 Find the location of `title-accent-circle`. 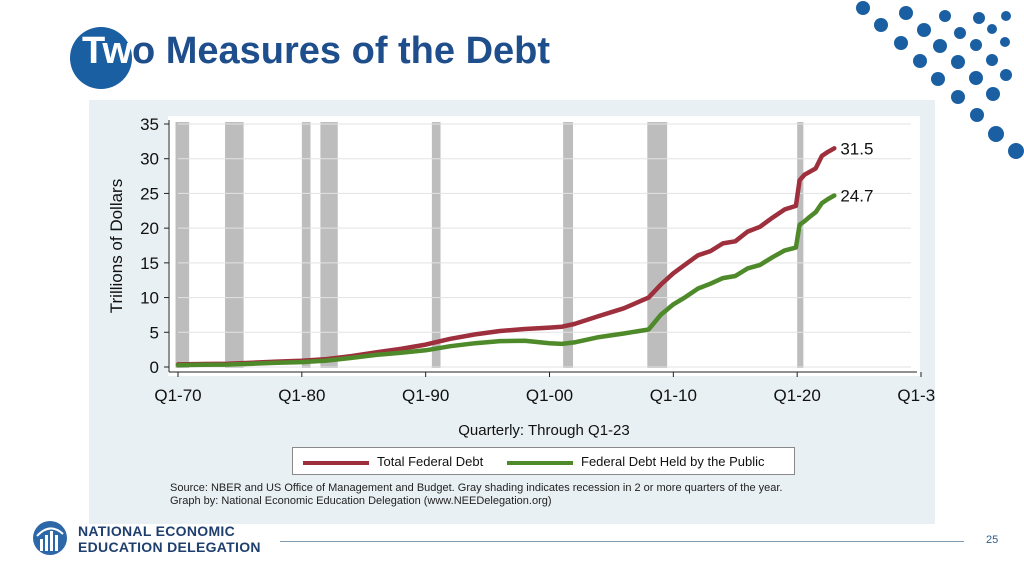

title-accent-circle is located at coordinates (101, 58).